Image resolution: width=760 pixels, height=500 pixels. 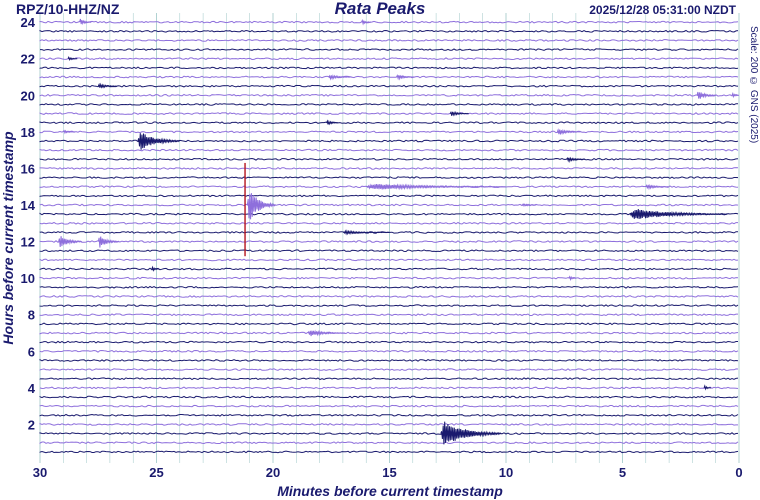 What do you see at coordinates (622, 472) in the screenshot?
I see `x-tick-label: 5` at bounding box center [622, 472].